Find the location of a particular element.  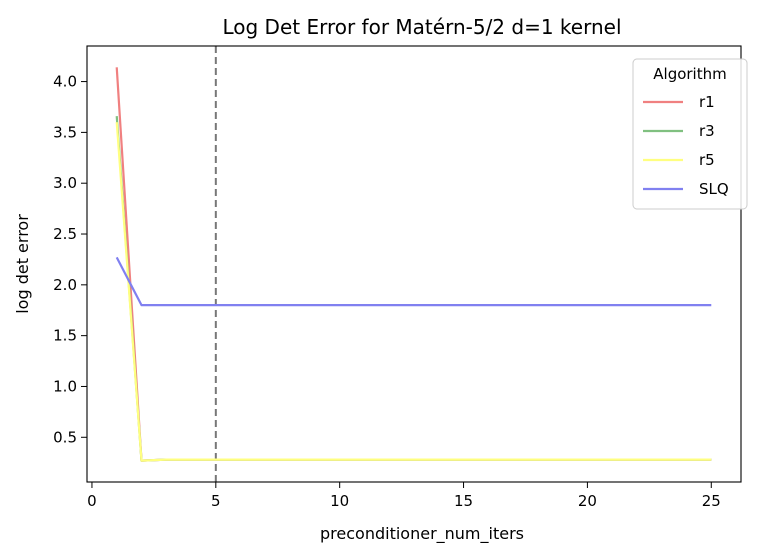

y-tick-label: 1.0 is located at coordinates (65, 386).